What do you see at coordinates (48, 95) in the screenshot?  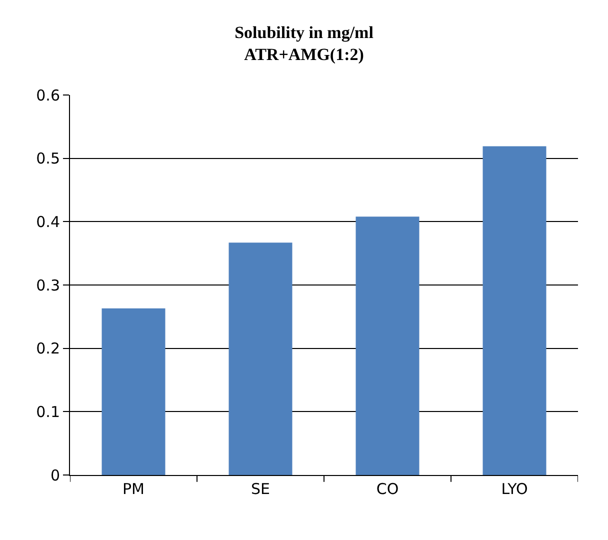 I see `y-tick-label: 0.6` at bounding box center [48, 95].